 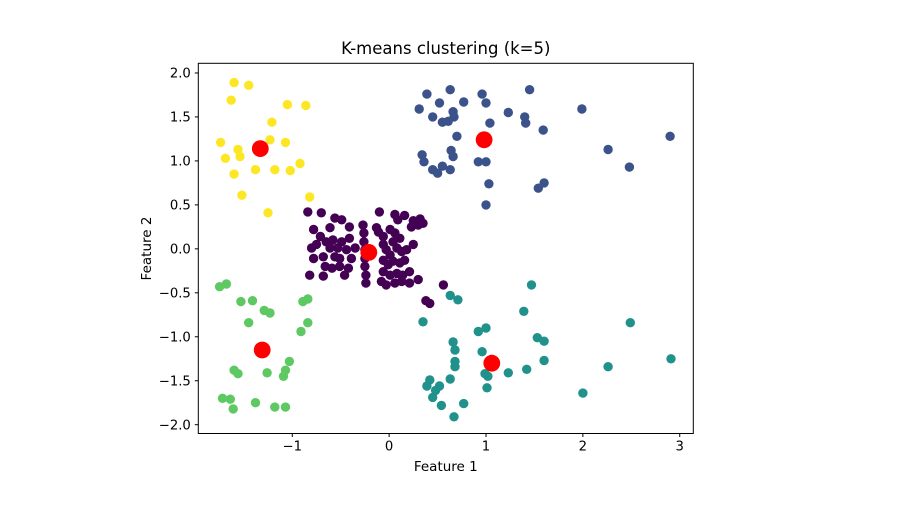 I want to click on x-tick-label: −1, so click(x=292, y=447).